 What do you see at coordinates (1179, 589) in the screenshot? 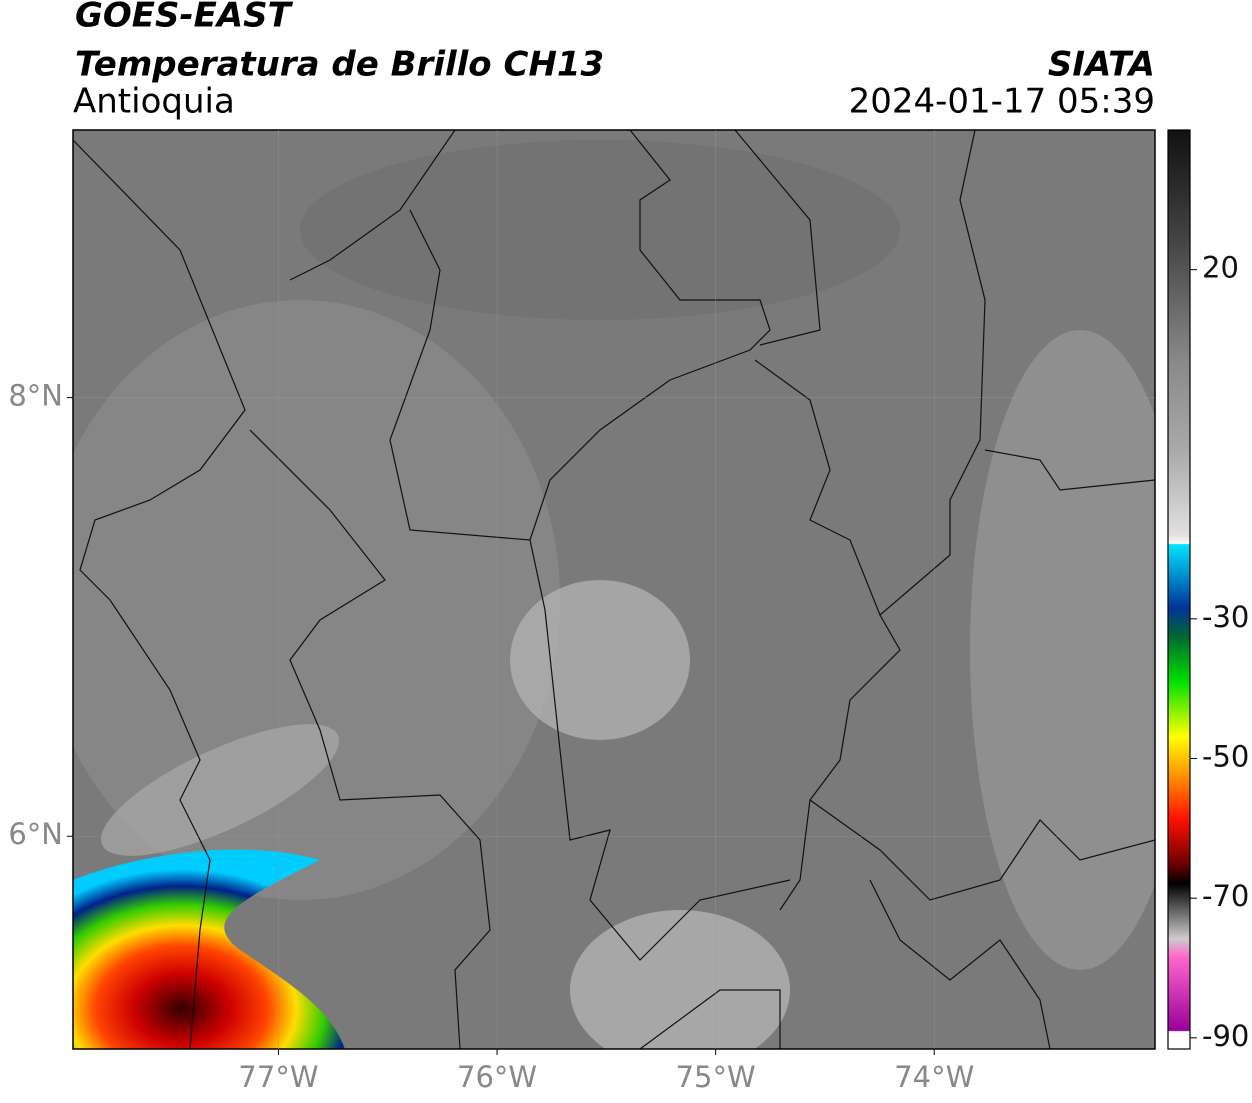
I see `colorbar` at bounding box center [1179, 589].